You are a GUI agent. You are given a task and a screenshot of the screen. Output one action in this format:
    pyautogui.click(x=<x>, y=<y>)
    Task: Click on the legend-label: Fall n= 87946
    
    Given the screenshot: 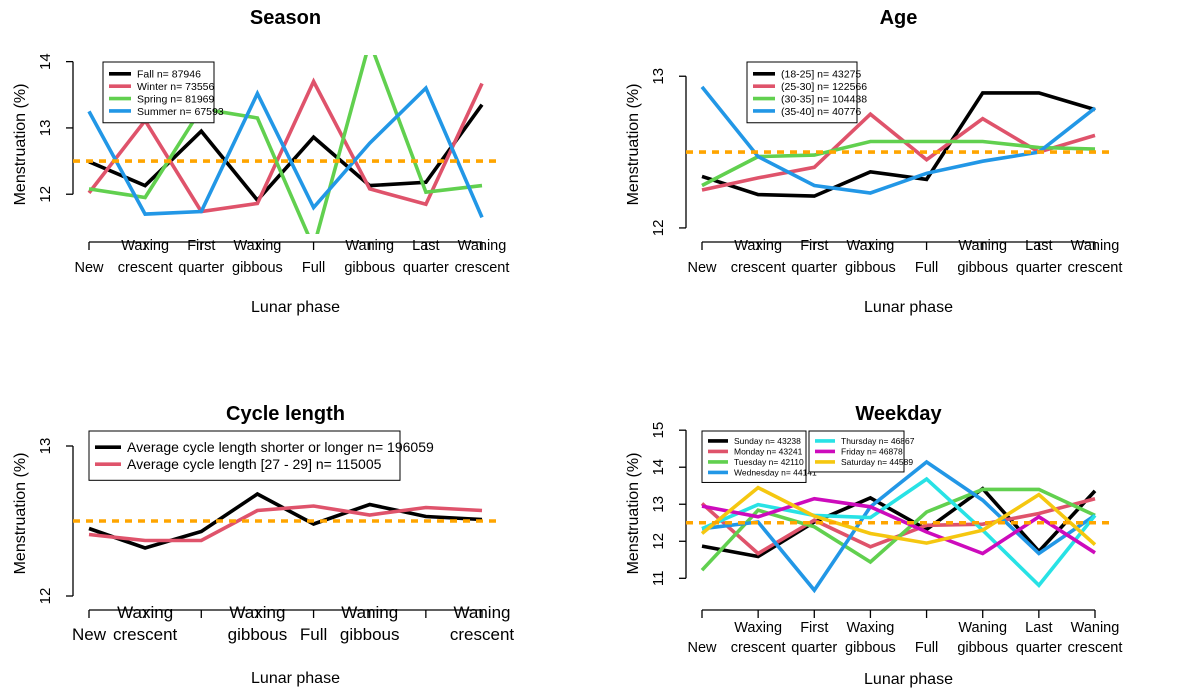 What is the action you would take?
    pyautogui.click(x=169, y=75)
    